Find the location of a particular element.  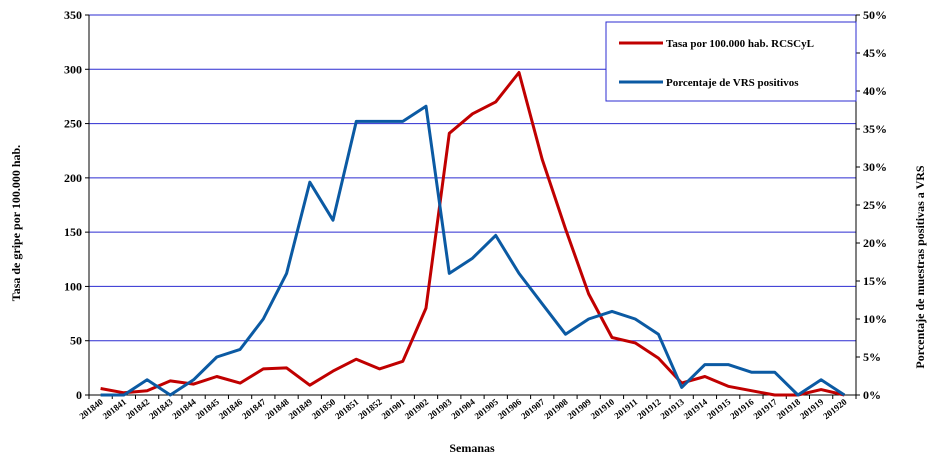

x-tick-label: 201909 is located at coordinates (580, 408).